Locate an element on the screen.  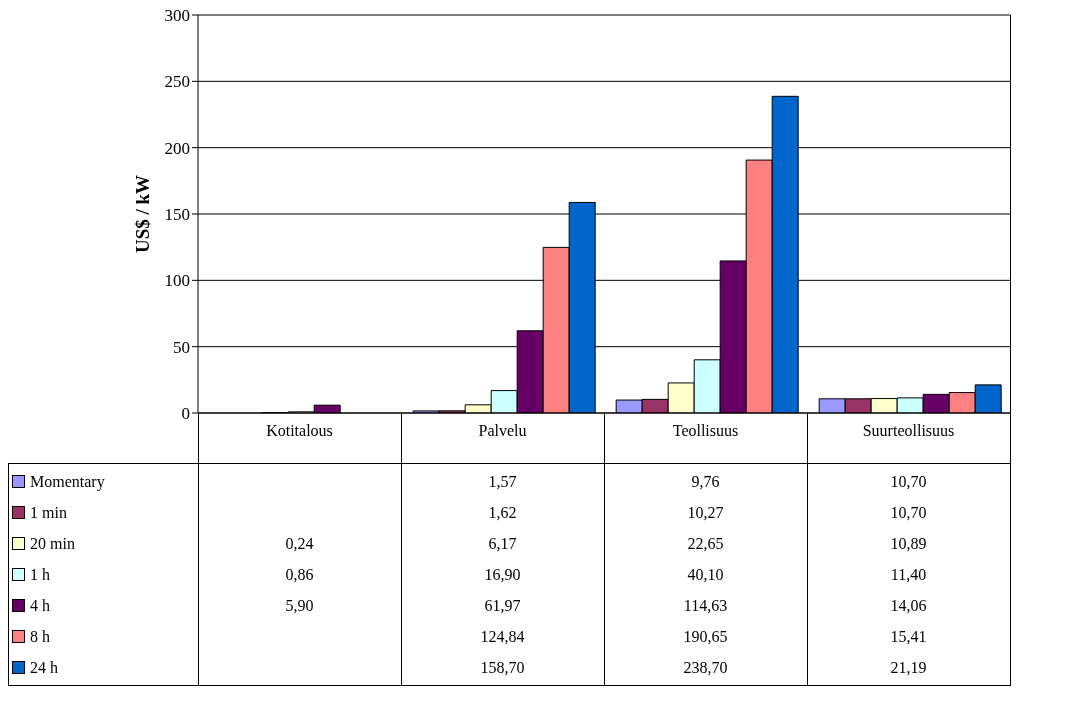
data-label: 0,86 is located at coordinates (299, 574).